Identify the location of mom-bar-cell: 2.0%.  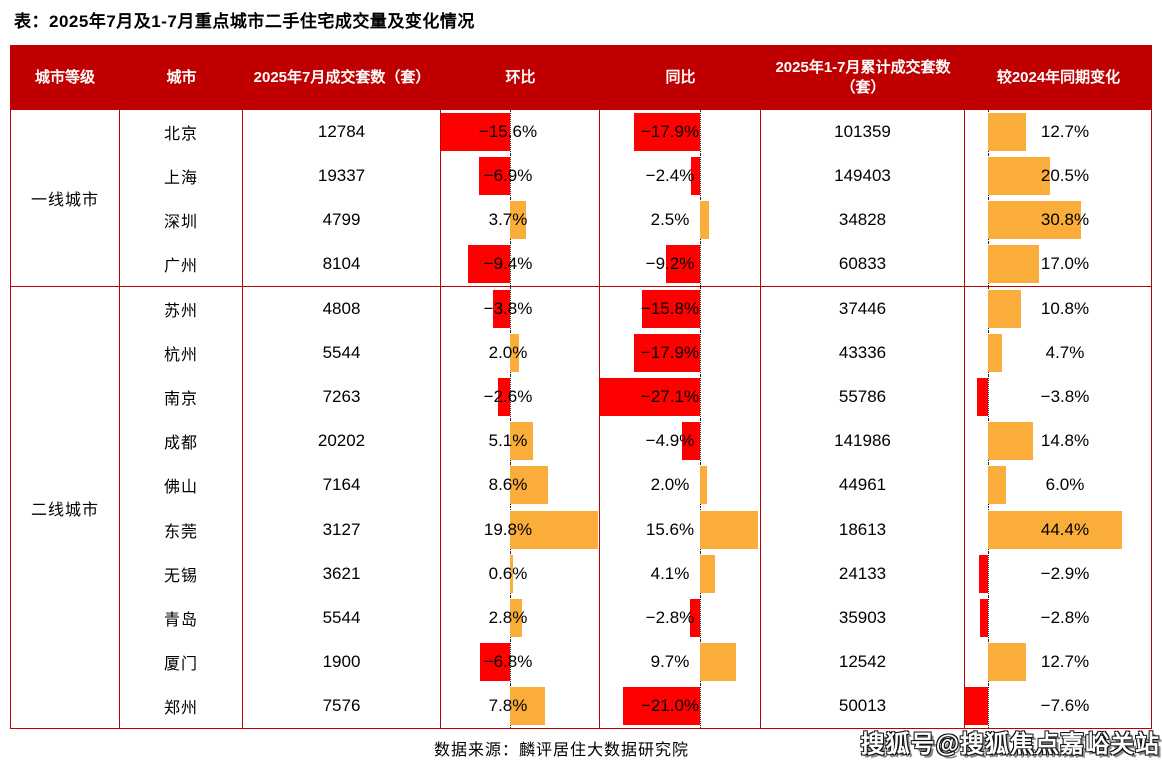
(519, 353).